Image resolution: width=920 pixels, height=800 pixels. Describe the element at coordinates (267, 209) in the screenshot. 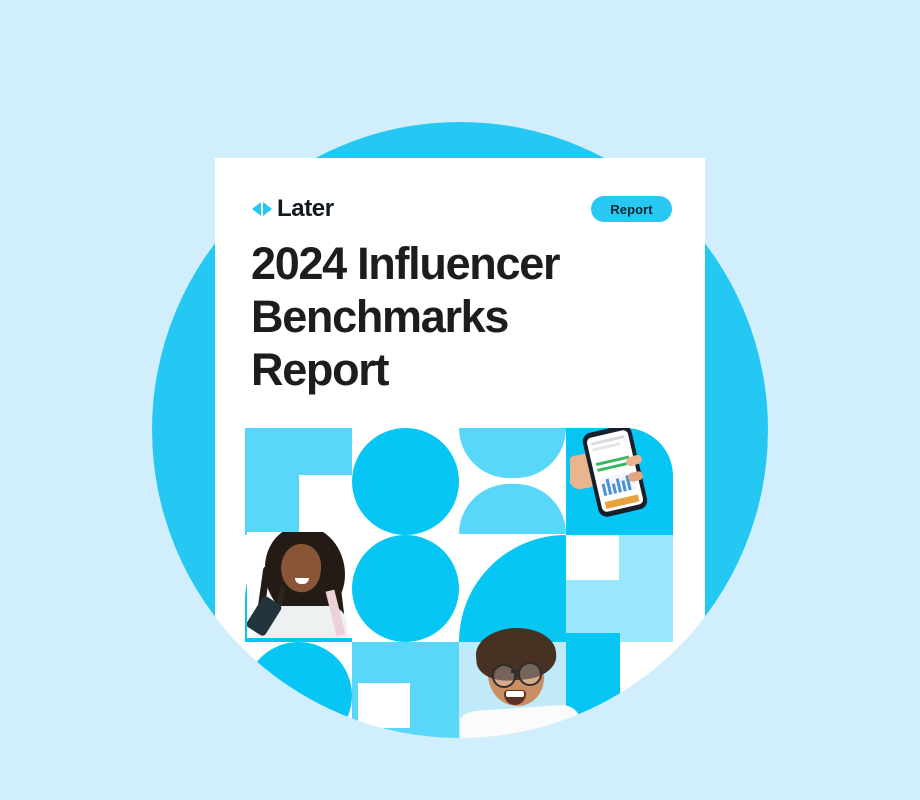

I see `arrow-right-icon` at that location.